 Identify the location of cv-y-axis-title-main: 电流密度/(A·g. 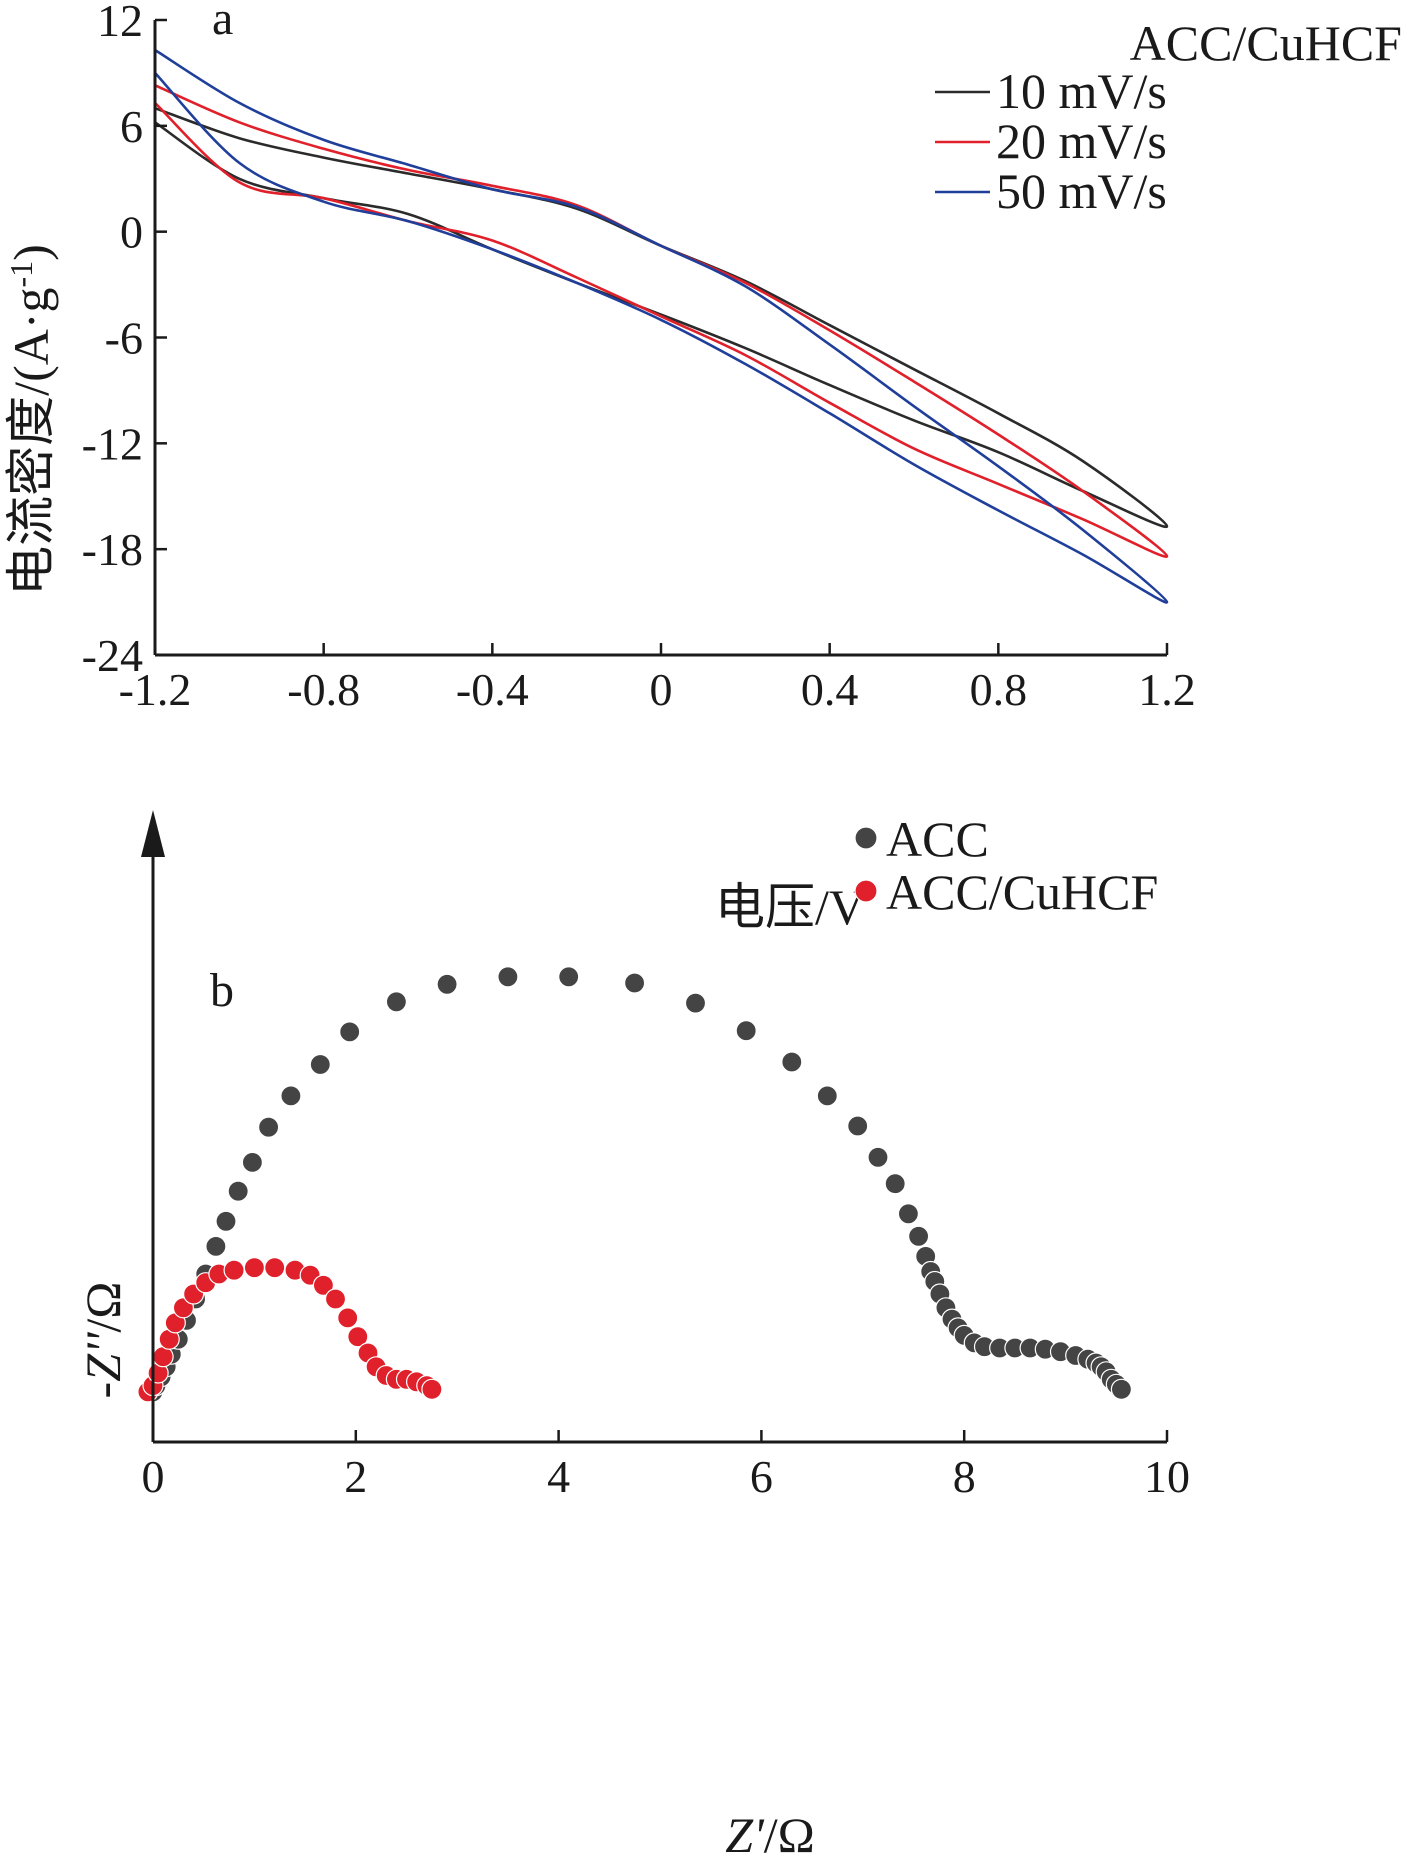
(31, 442).